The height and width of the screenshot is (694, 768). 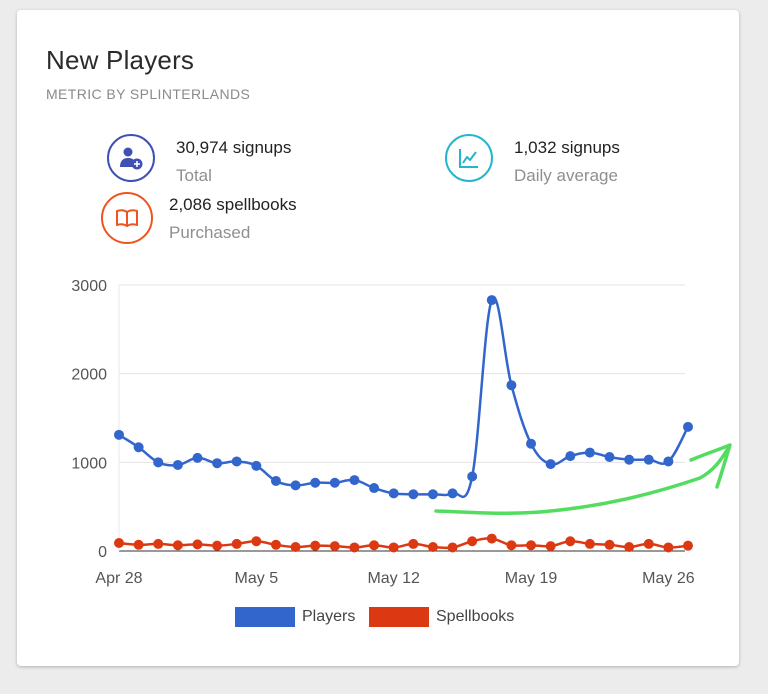 What do you see at coordinates (89, 286) in the screenshot?
I see `y-tick-label: 3000` at bounding box center [89, 286].